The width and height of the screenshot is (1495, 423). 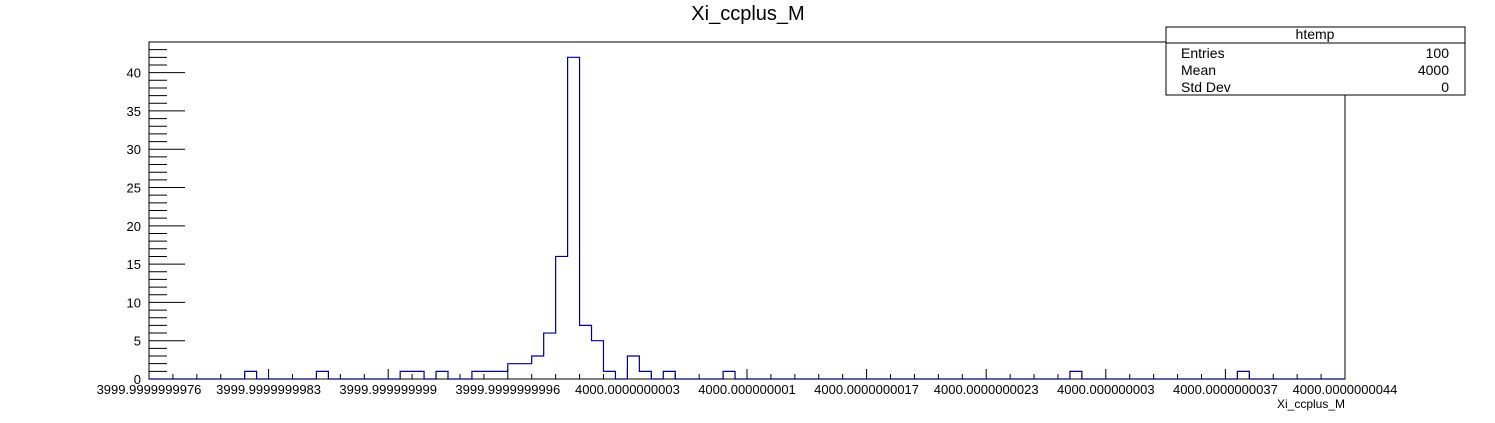 What do you see at coordinates (1345, 389) in the screenshot?
I see `x-tick-label: 4000.0000000044` at bounding box center [1345, 389].